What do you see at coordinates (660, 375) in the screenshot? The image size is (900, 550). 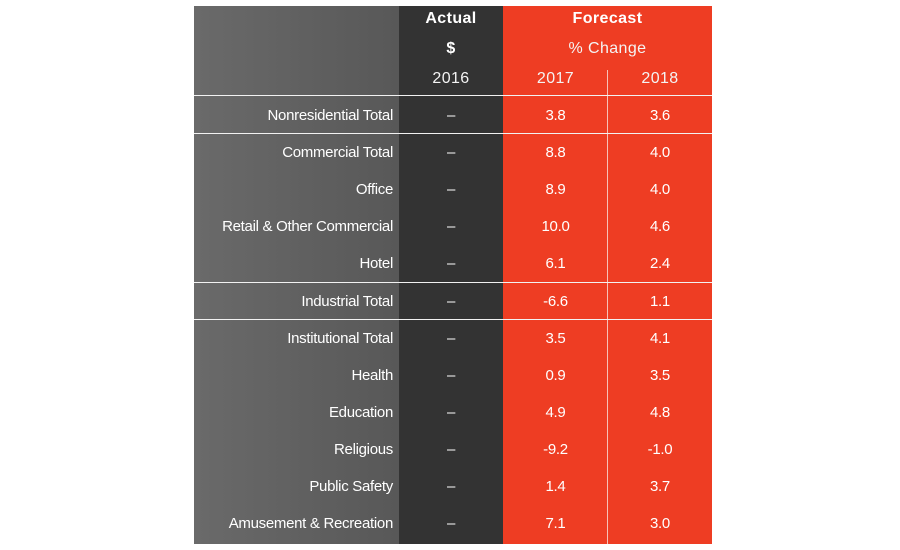 I see `forecast-2018-value: 3.5` at bounding box center [660, 375].